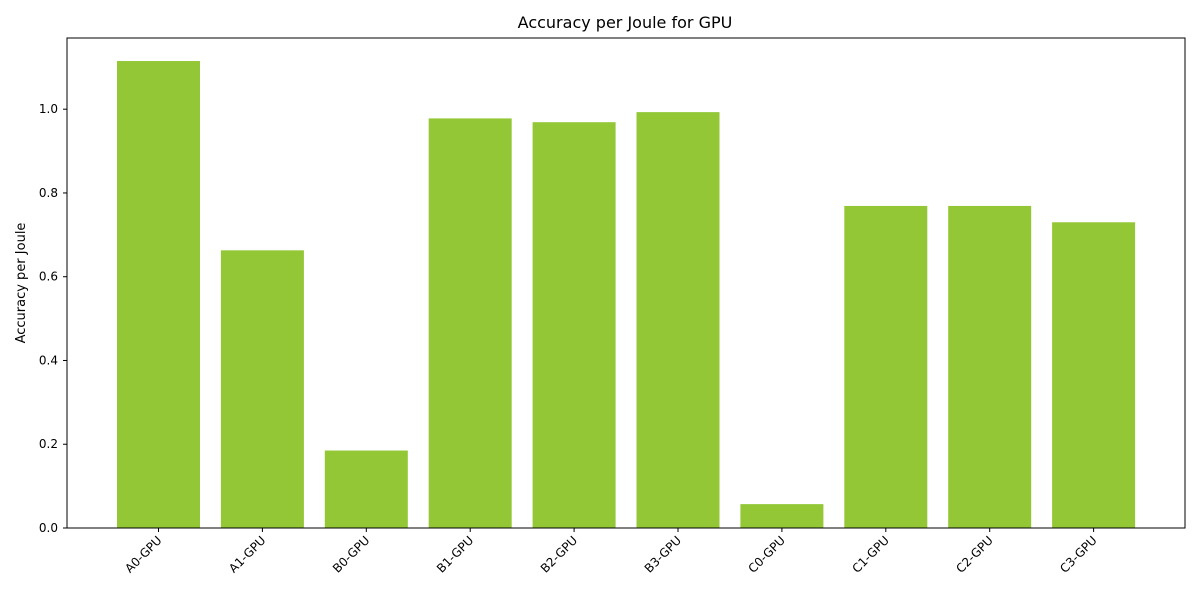 This screenshot has height=604, width=1200. What do you see at coordinates (870, 554) in the screenshot?
I see `x-tick-label: C1-GPU` at bounding box center [870, 554].